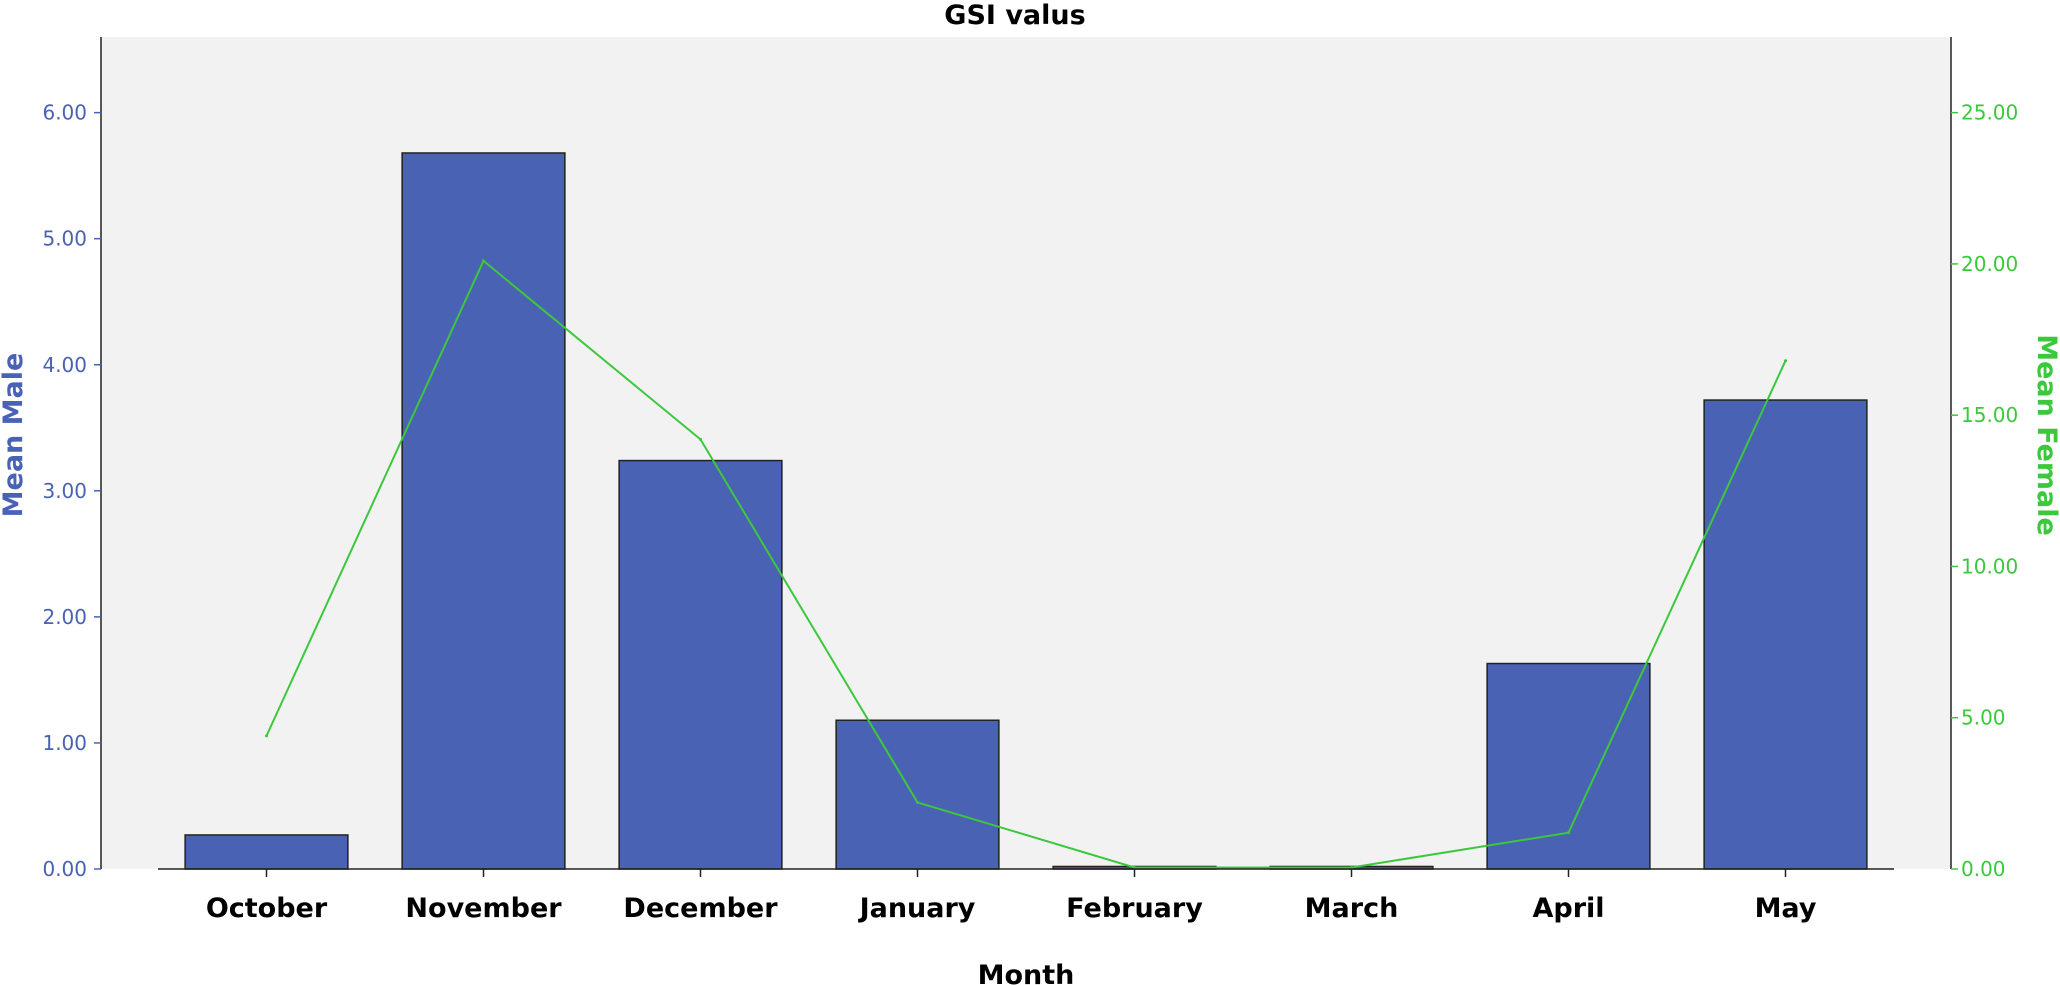  Describe the element at coordinates (700, 908) in the screenshot. I see `x-tick-label: December` at that location.